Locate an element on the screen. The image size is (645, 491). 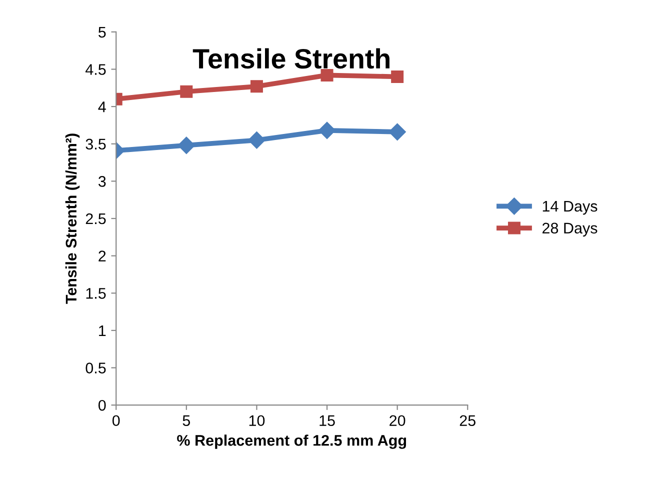
y-tick-label: 1 is located at coordinates (102, 330).